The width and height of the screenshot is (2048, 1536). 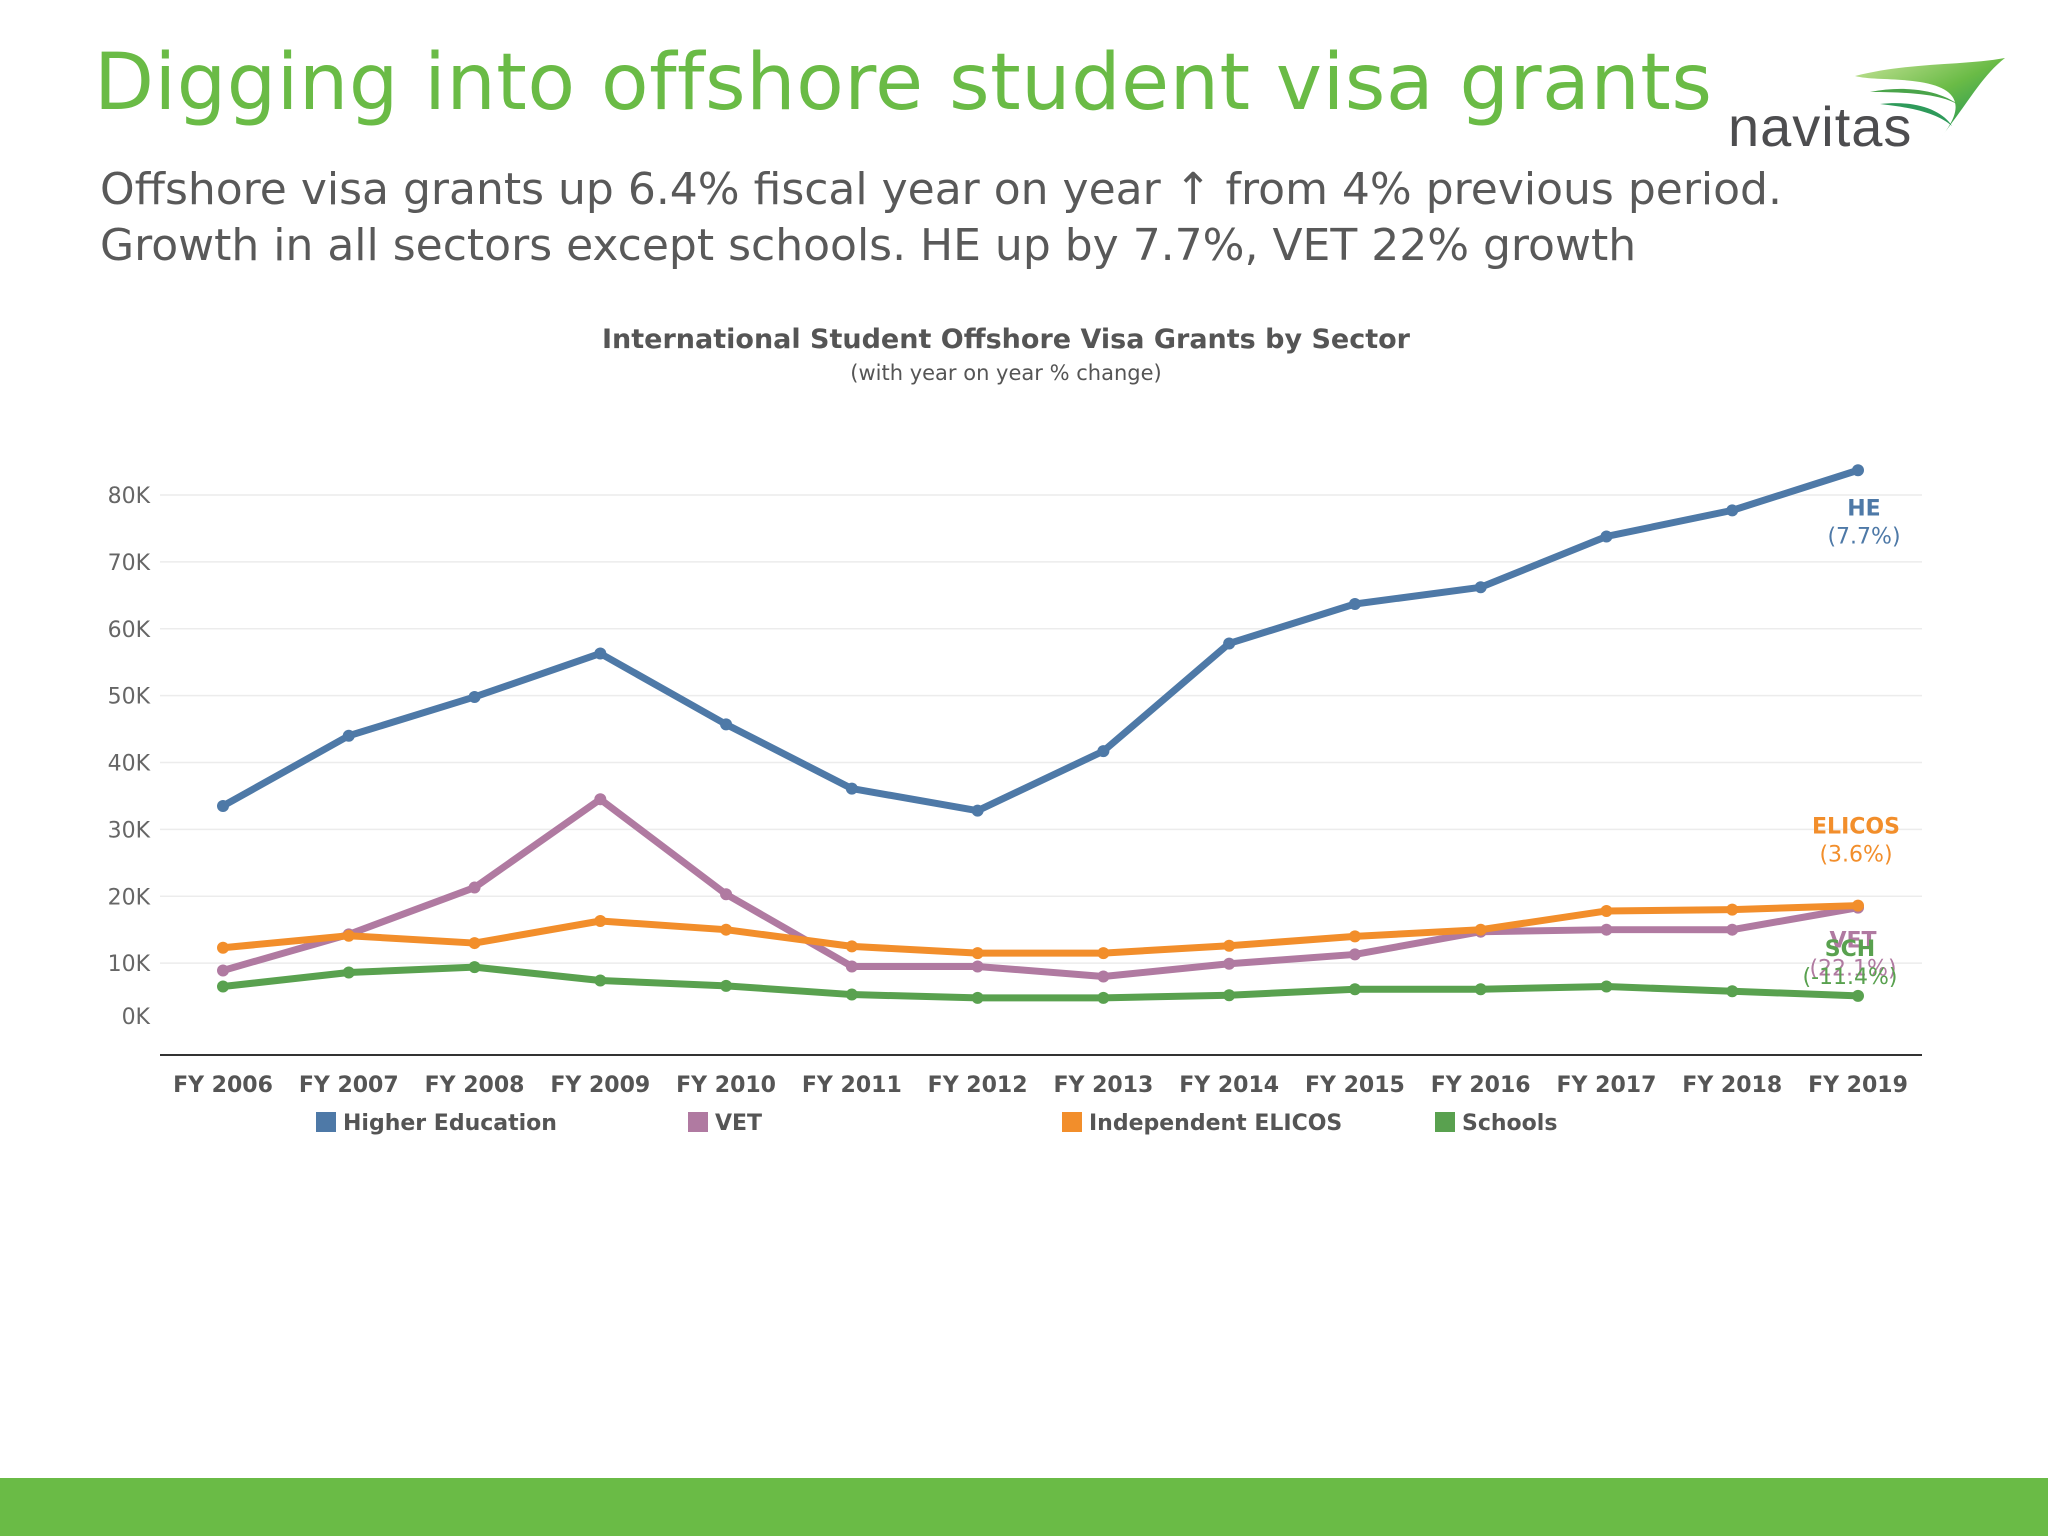 What do you see at coordinates (600, 1085) in the screenshot?
I see `x-tick-label: FY 2009` at bounding box center [600, 1085].